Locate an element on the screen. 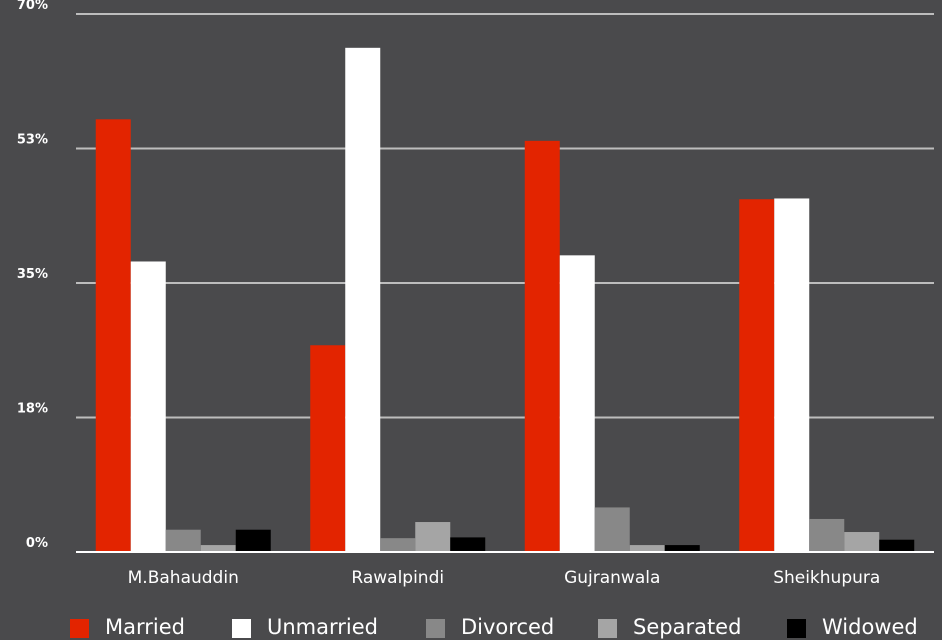 Image resolution: width=942 pixels, height=640 pixels. y-tick-label: 70% is located at coordinates (32, 6).